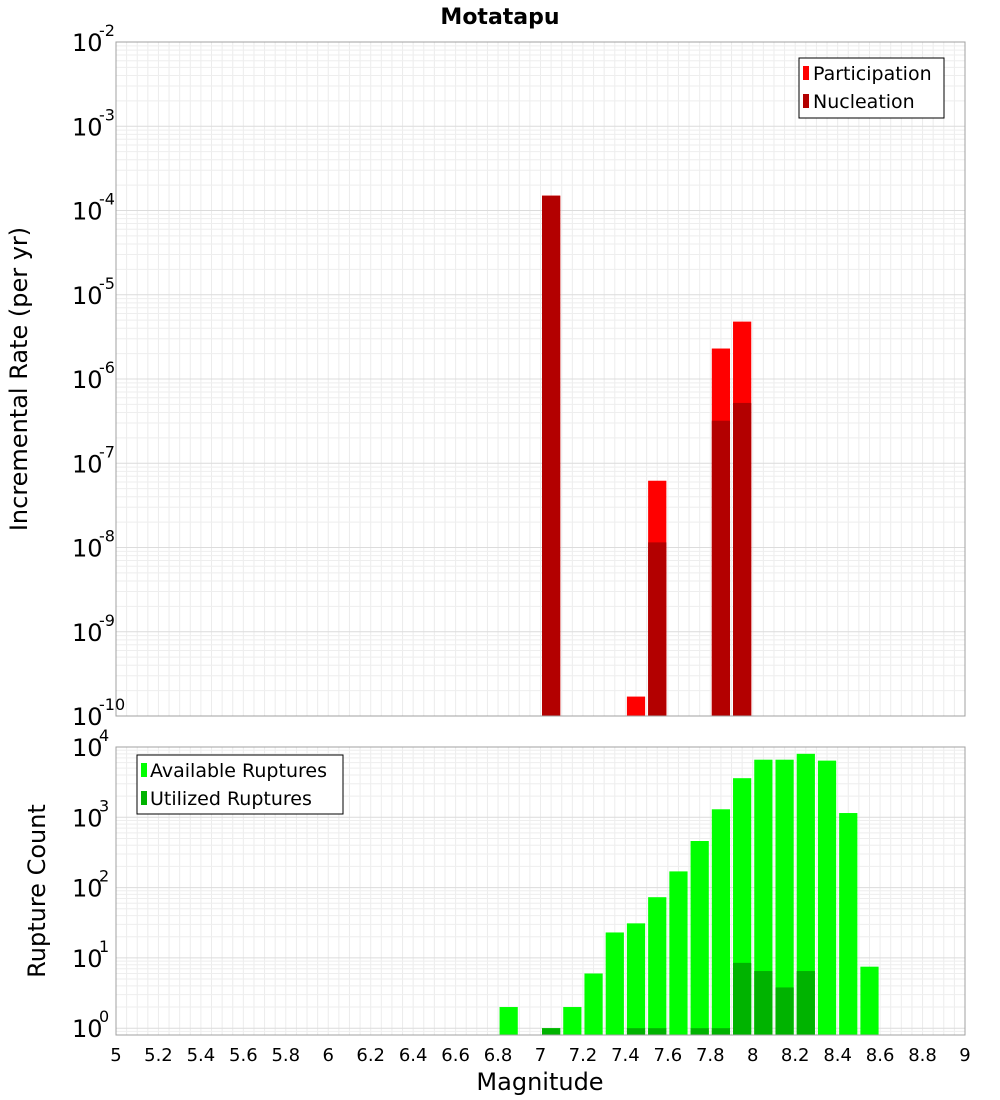 The width and height of the screenshot is (1000, 1100). Describe the element at coordinates (158, 1055) in the screenshot. I see `x-tick-label: 5.2` at that location.